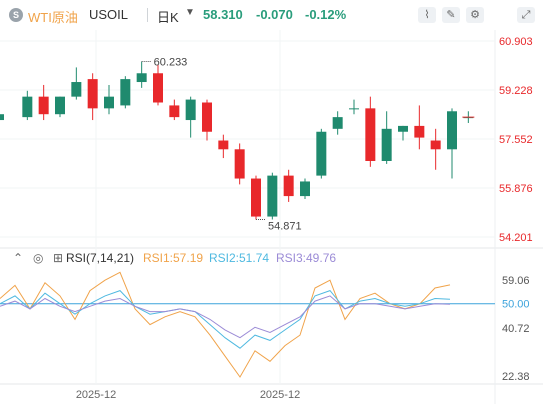 This screenshot has height=404, width=543. Describe the element at coordinates (516, 329) in the screenshot. I see `rsi-tick-label: 40.72` at that location.